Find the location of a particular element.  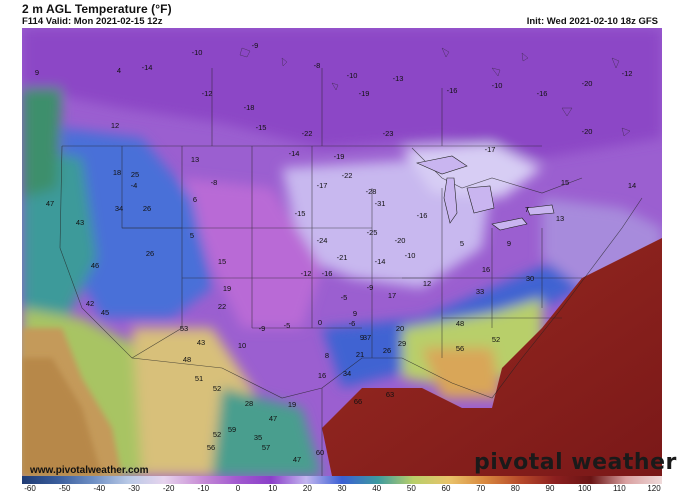

temperature-value-label: 8 is located at coordinates (327, 355).